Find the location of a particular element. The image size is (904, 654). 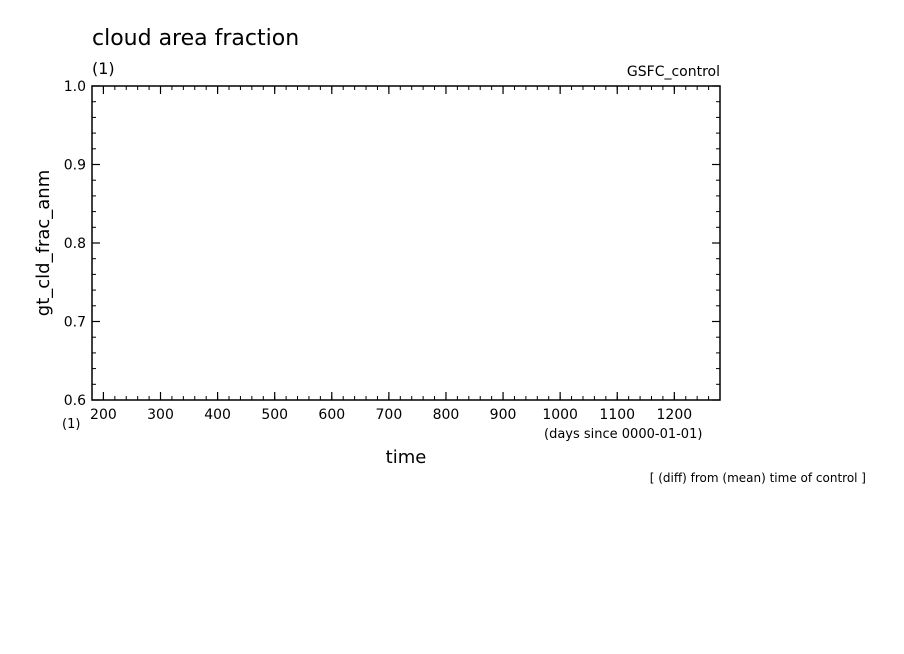

y-tick-labels: 0.6 0.7 0.8 0.9 1.0 is located at coordinates (75, 244).